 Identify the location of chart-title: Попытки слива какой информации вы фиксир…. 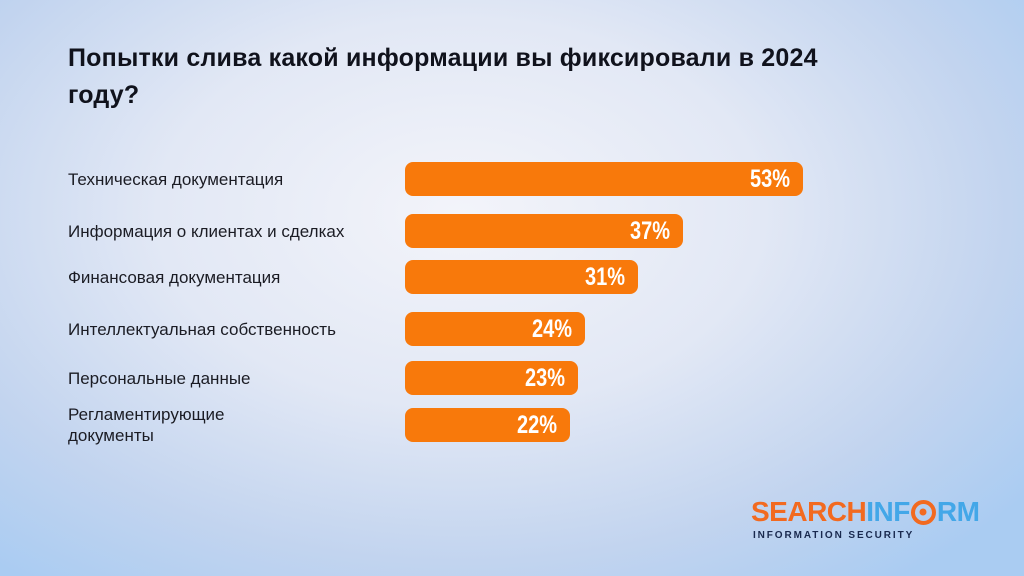
(478, 77).